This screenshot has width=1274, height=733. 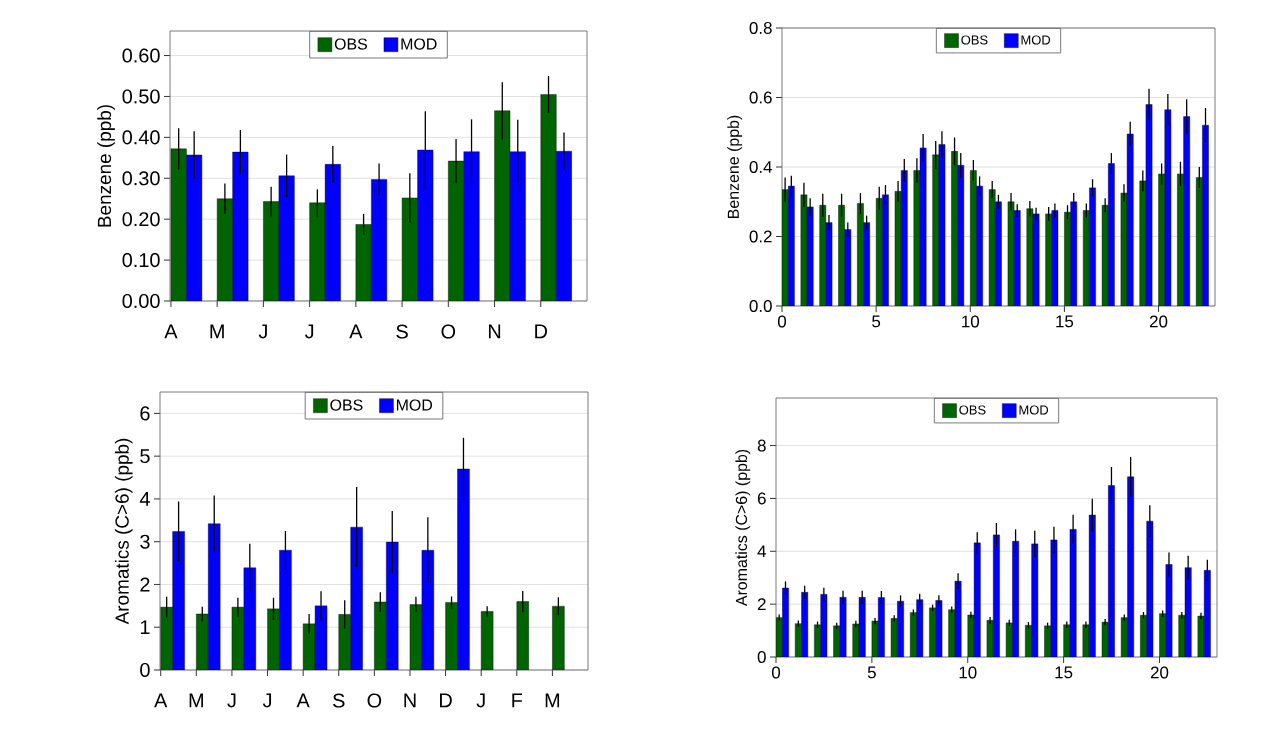 I want to click on y-tick-label: 0.30, so click(x=141, y=178).